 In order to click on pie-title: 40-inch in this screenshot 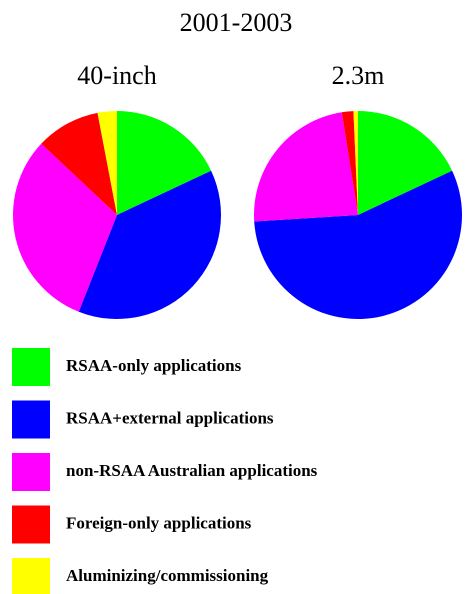, I will do `click(116, 75)`.